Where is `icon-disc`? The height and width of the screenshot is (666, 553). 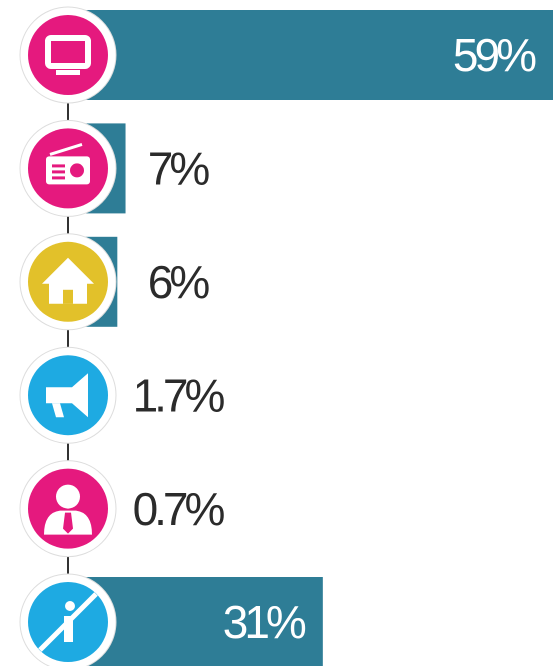
icon-disc is located at coordinates (68, 55).